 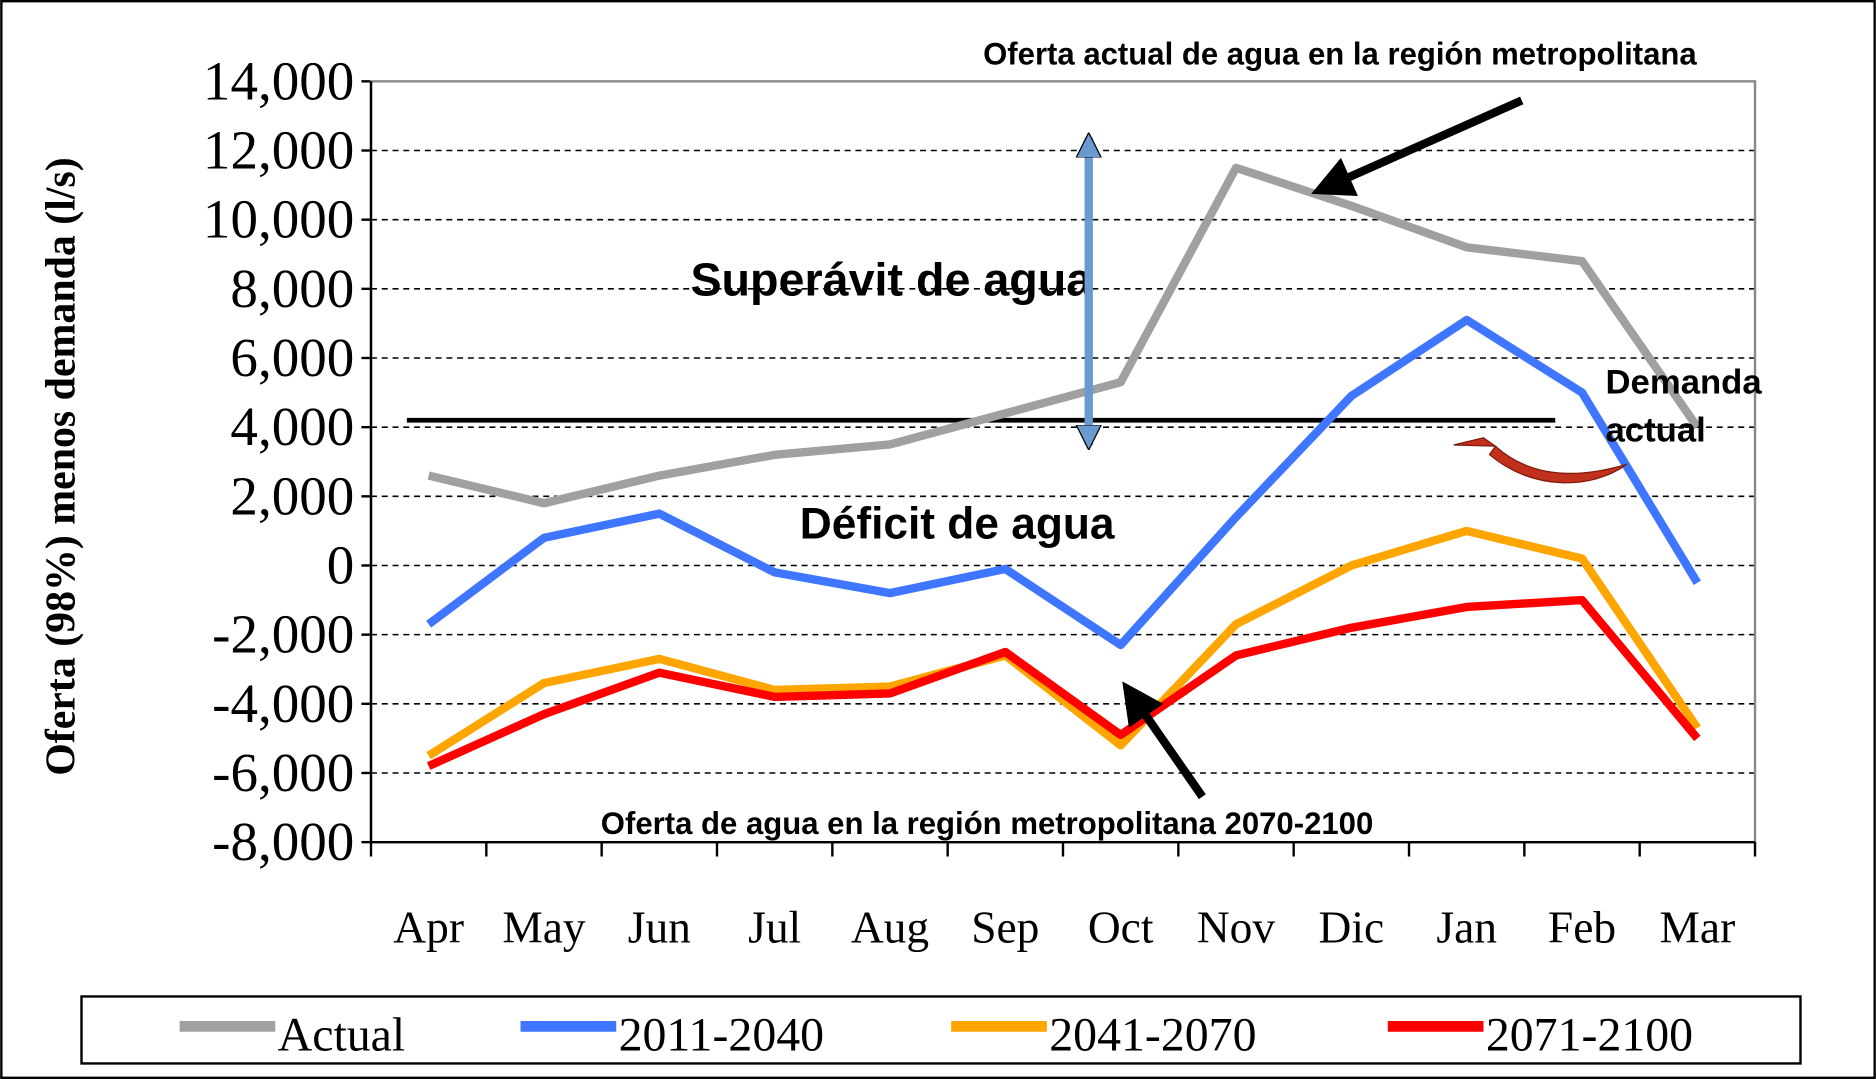 I want to click on x-tick-label: Mar, so click(x=1698, y=927).